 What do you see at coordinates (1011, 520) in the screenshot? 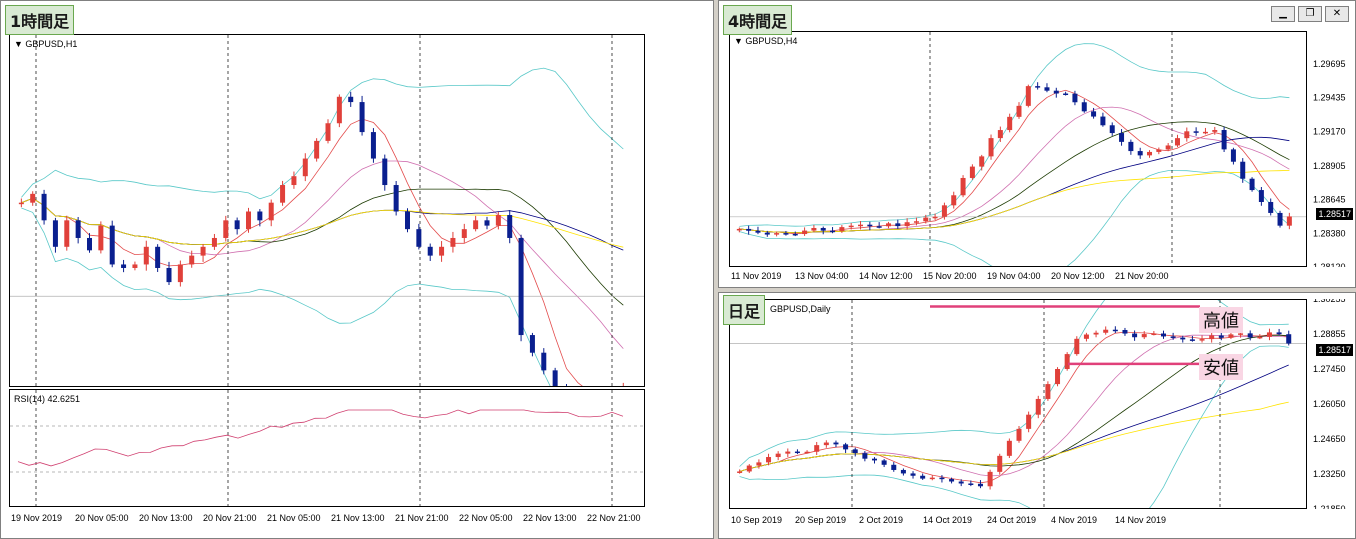
I see `daily-x-tick: 24 Oct 2019` at bounding box center [1011, 520].